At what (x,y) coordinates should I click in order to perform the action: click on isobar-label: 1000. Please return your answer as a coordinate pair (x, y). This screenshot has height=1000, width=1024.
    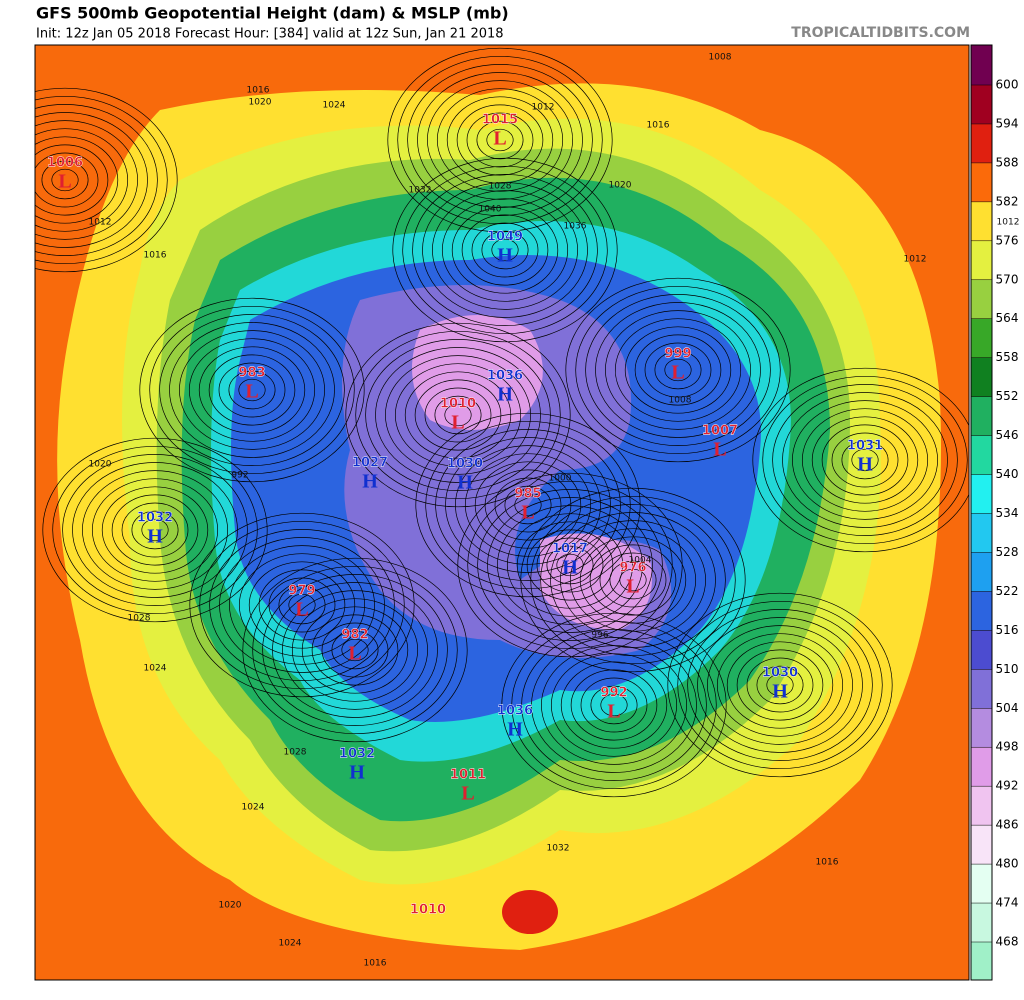
    Looking at the image, I should click on (560, 479).